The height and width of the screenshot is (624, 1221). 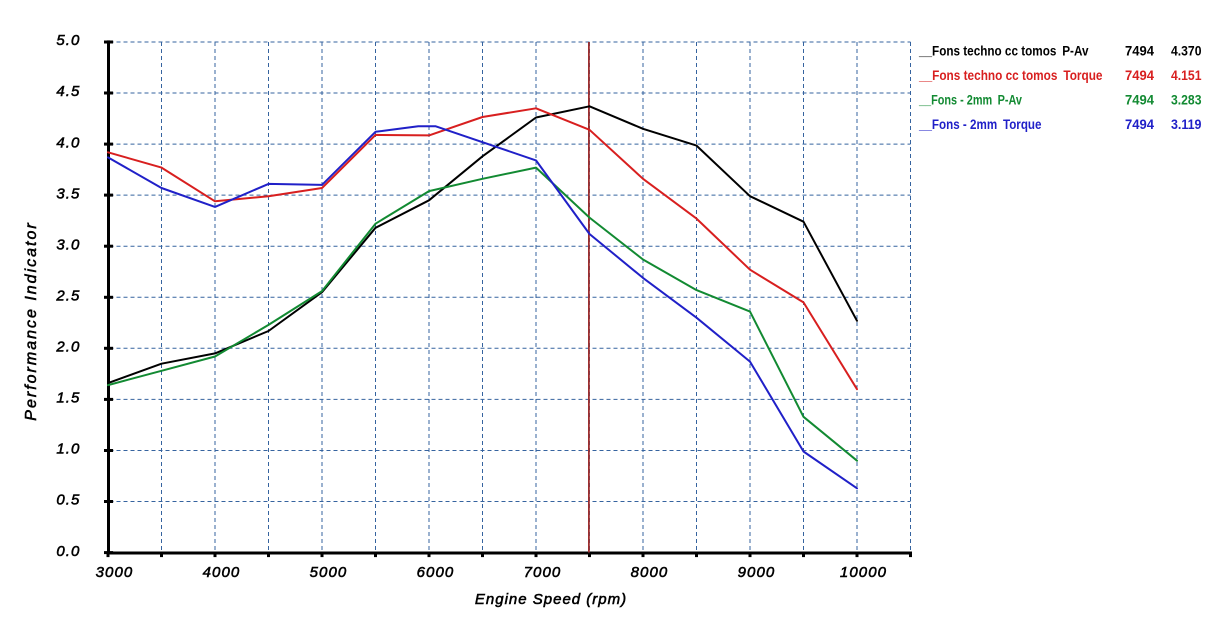 I want to click on svg-text: 5.0, so click(x=68, y=40).